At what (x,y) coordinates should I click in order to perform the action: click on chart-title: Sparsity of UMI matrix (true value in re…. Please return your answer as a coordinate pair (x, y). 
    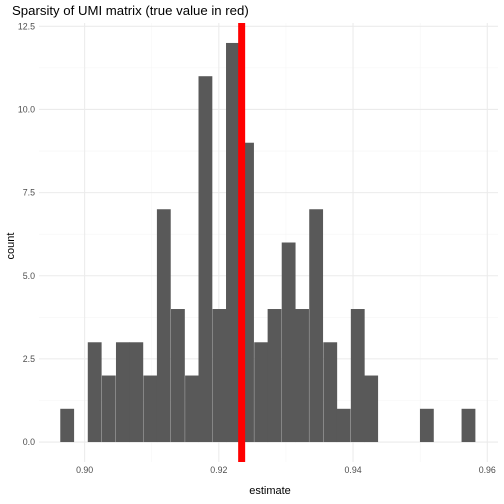
    Looking at the image, I should click on (130, 10).